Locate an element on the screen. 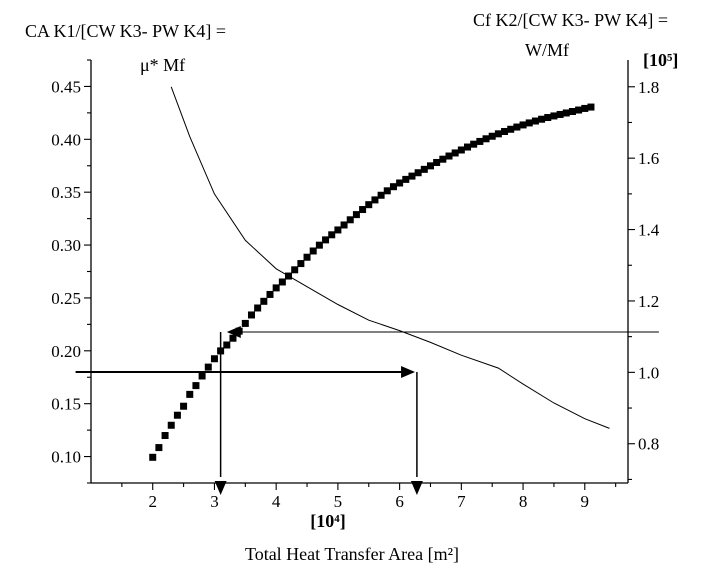  right-y-tick-label: 0.8 is located at coordinates (648, 444).